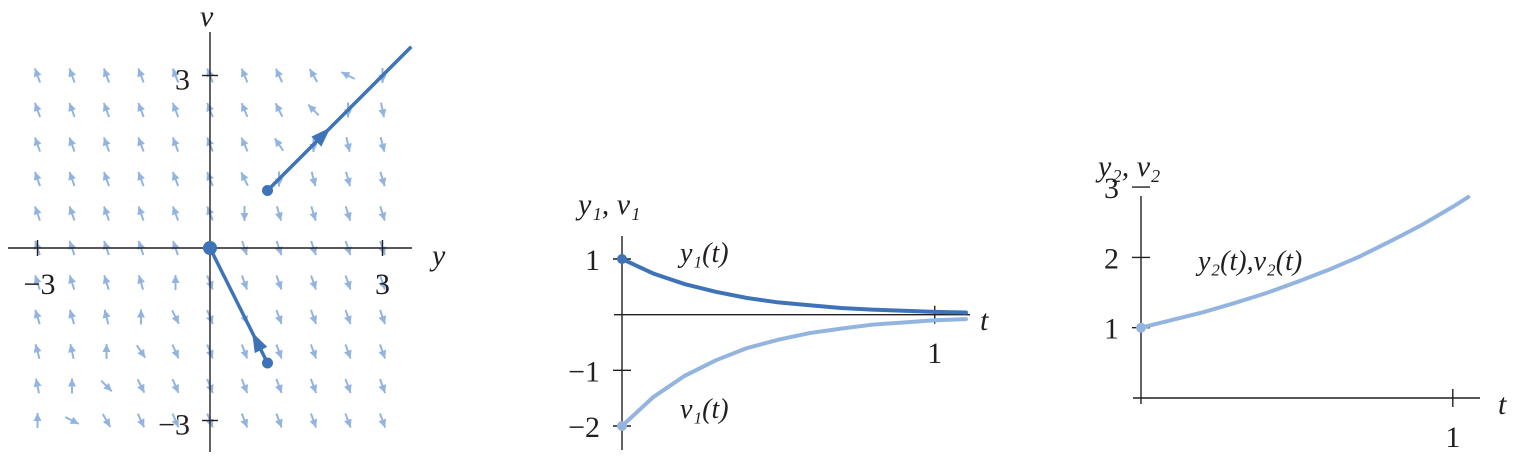  I want to click on trajectory-arrowhead, so click(260, 343).